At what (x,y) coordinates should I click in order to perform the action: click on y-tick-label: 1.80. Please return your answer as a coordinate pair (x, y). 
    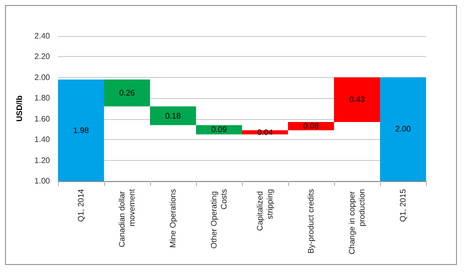
    Looking at the image, I should click on (42, 98).